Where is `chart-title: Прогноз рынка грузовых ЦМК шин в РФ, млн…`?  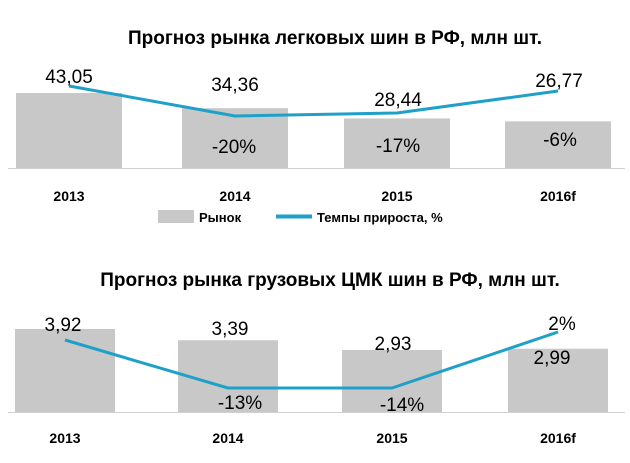 chart-title: Прогноз рынка грузовых ЦМК шин в РФ, млн… is located at coordinates (330, 280).